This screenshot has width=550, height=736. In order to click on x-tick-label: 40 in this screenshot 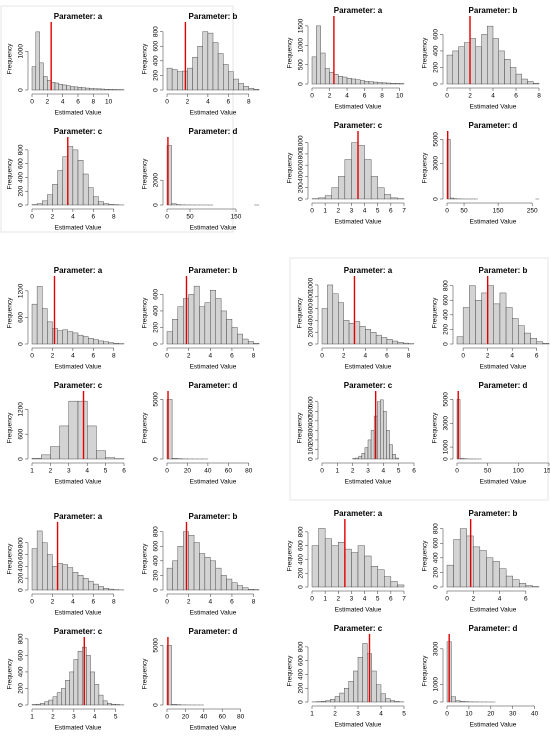, I will do `click(208, 471)`.